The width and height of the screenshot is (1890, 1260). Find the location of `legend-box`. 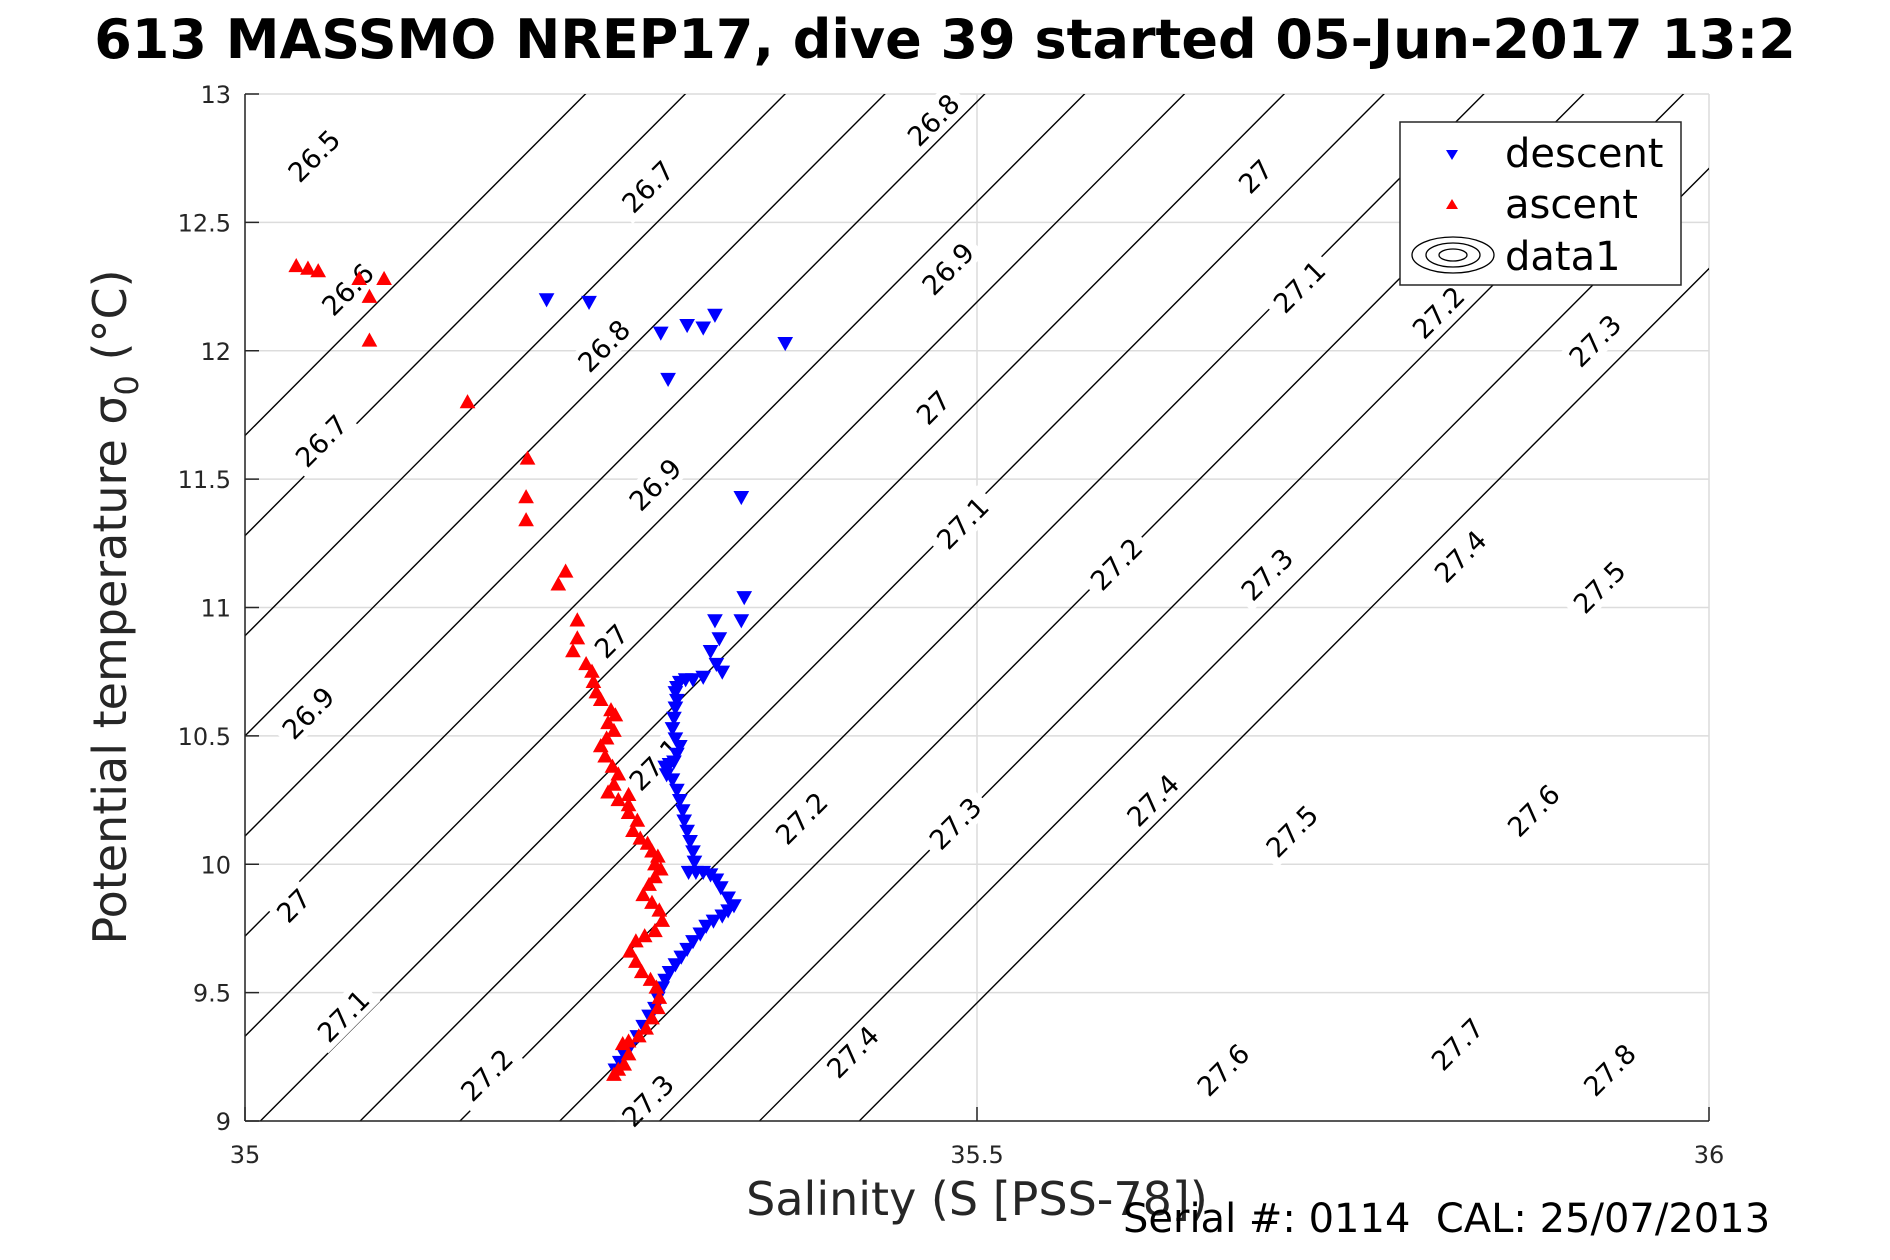

legend-box is located at coordinates (1540, 203).